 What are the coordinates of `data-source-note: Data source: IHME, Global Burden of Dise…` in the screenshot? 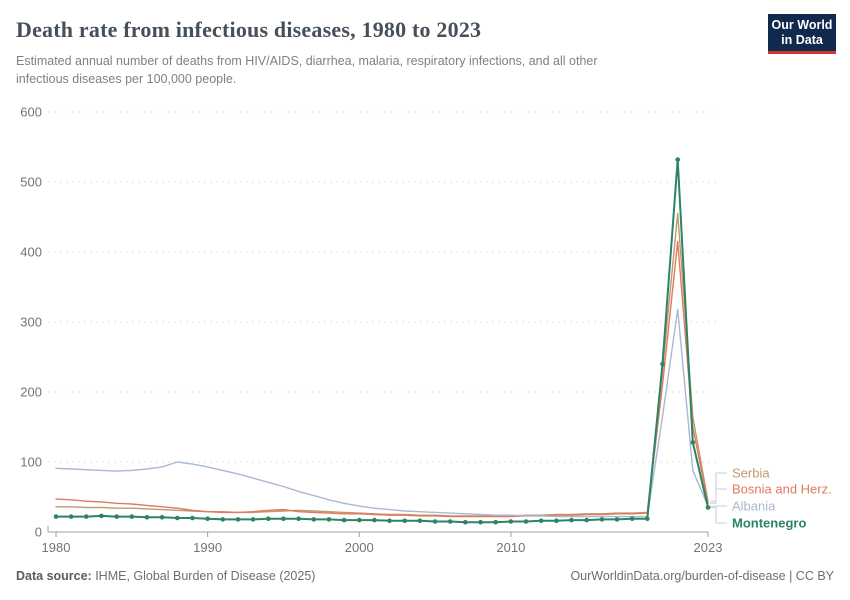 It's located at (165, 576).